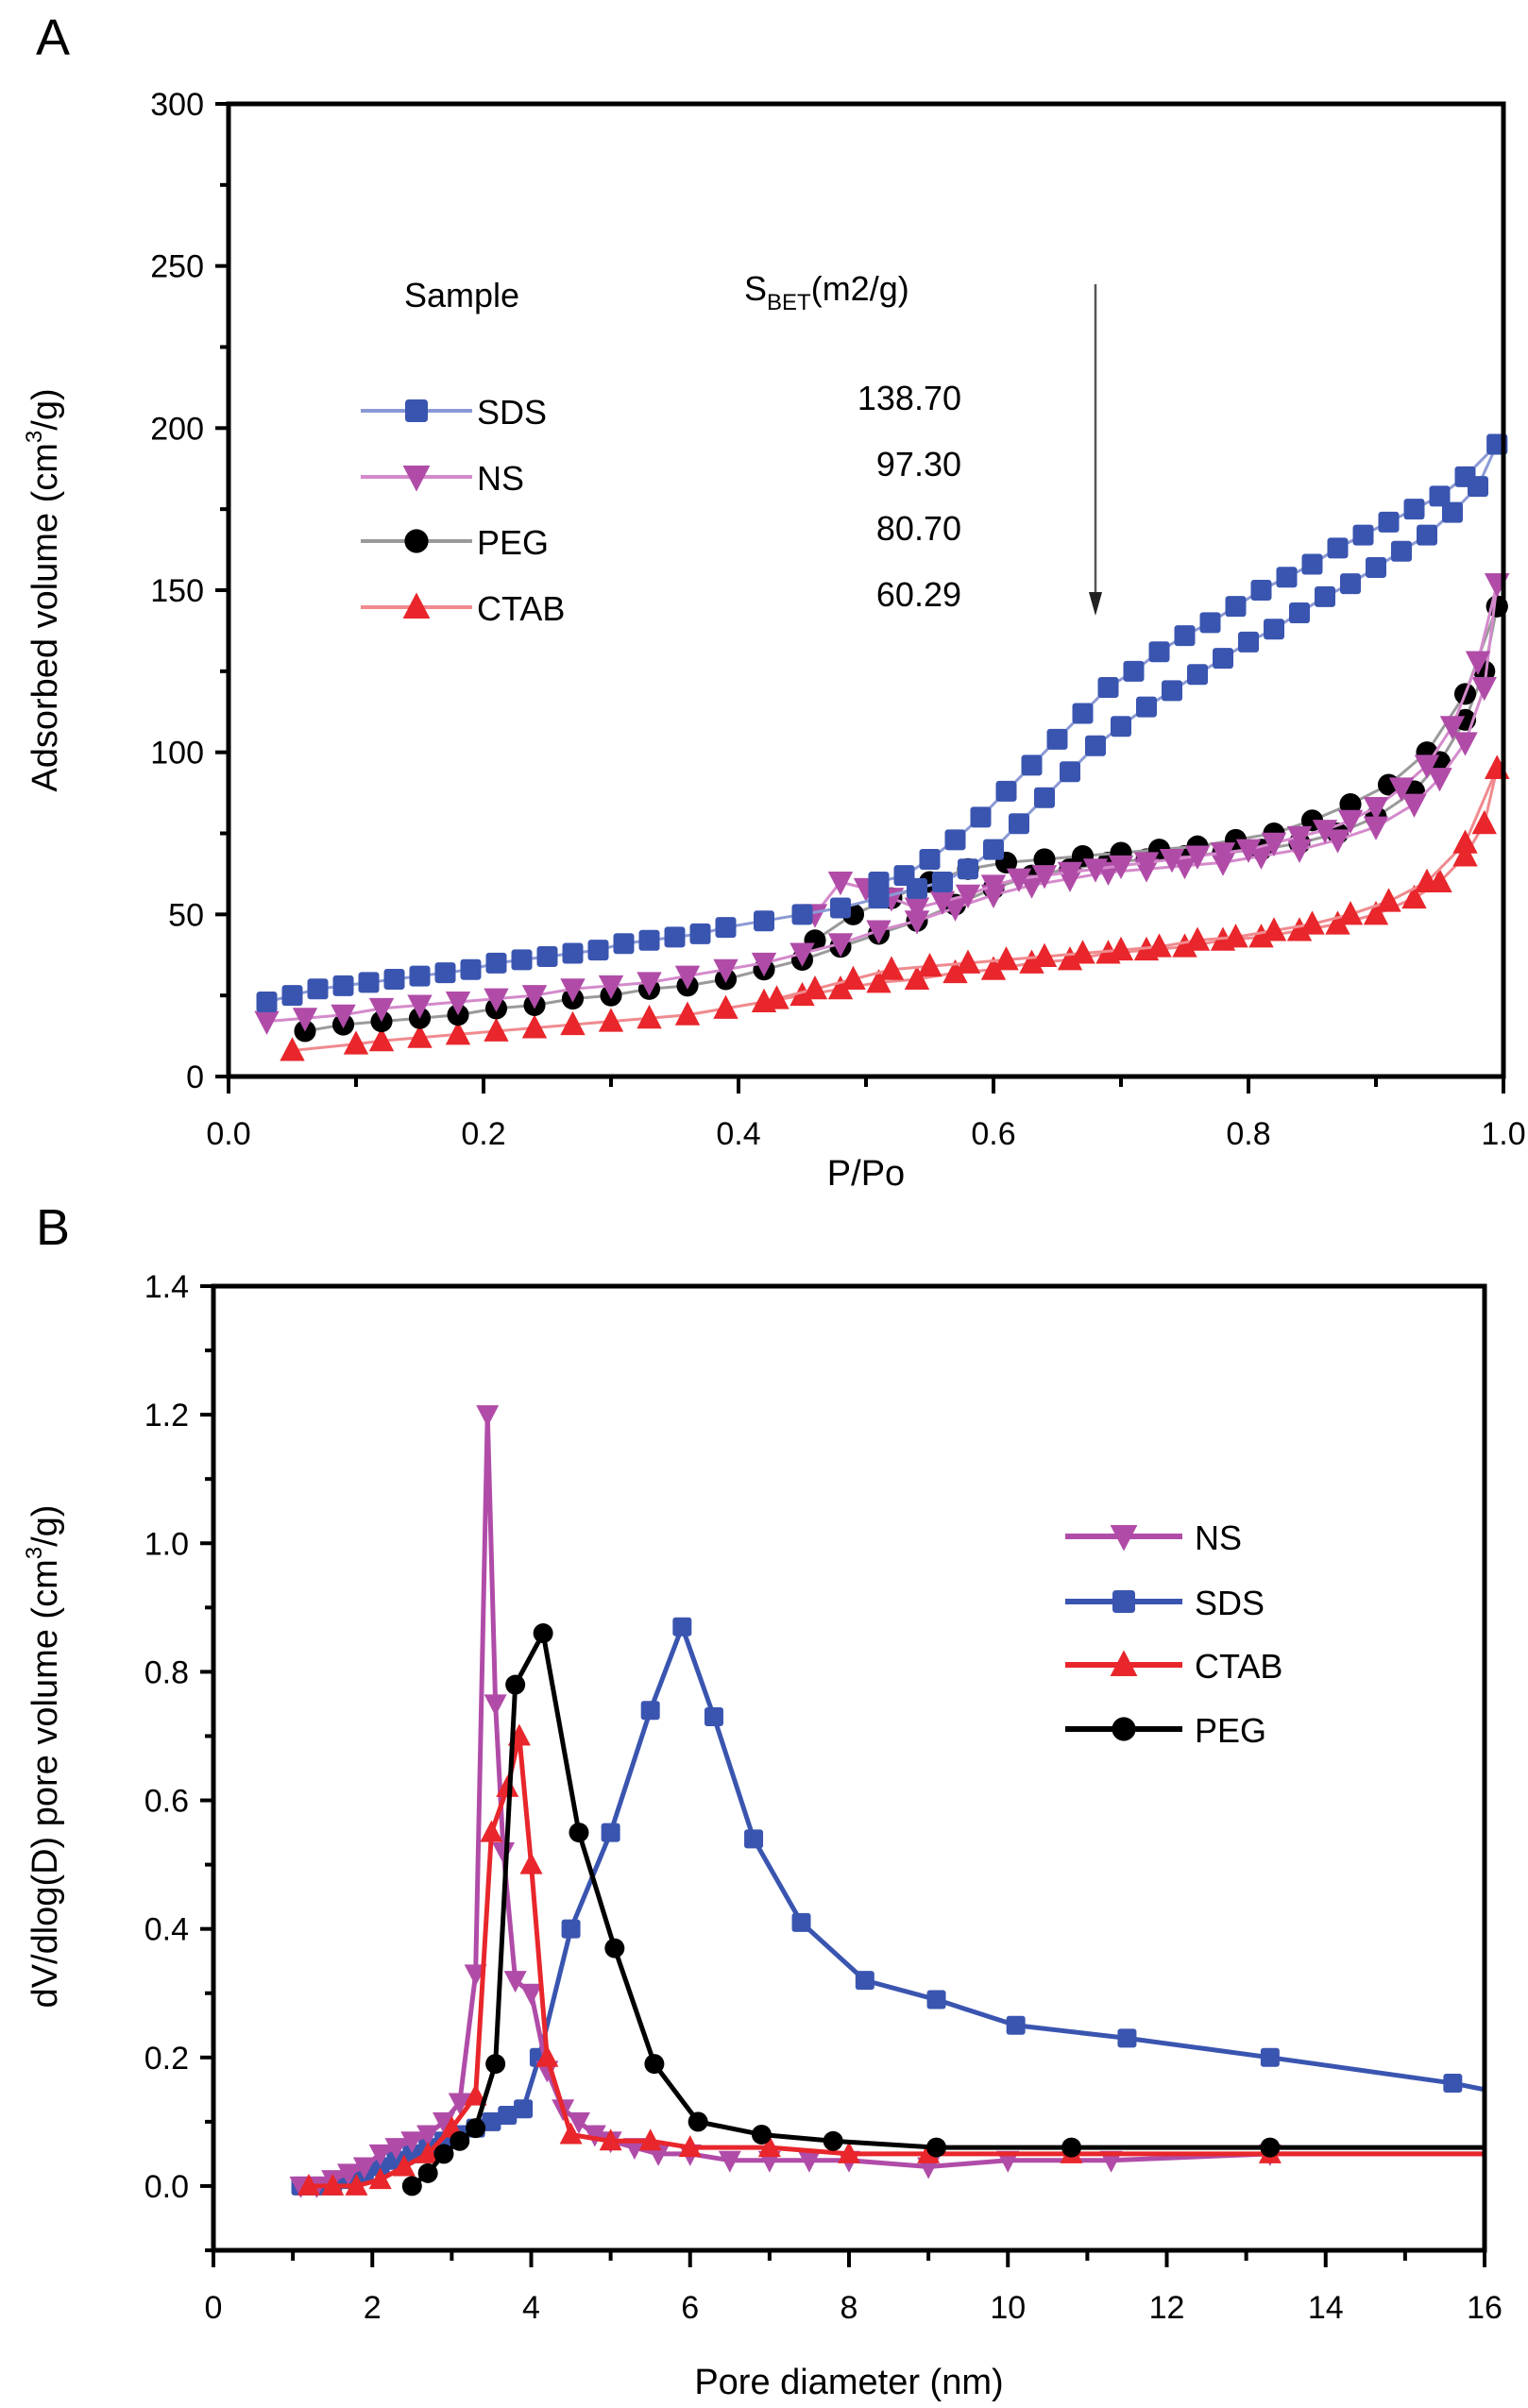 Image resolution: width=1528 pixels, height=2408 pixels. I want to click on y-axis-title-a-pre: Adsorbed volume (cm, so click(45, 617).